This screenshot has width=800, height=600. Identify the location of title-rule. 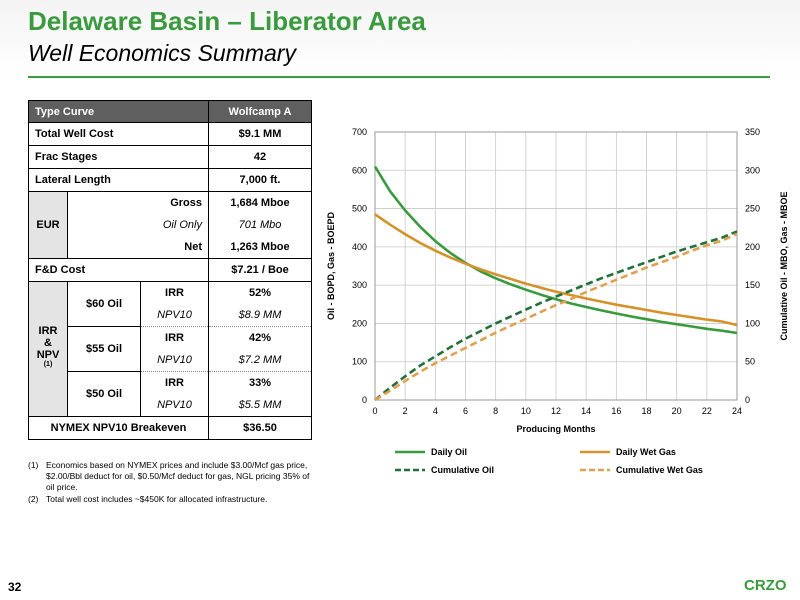
(399, 77).